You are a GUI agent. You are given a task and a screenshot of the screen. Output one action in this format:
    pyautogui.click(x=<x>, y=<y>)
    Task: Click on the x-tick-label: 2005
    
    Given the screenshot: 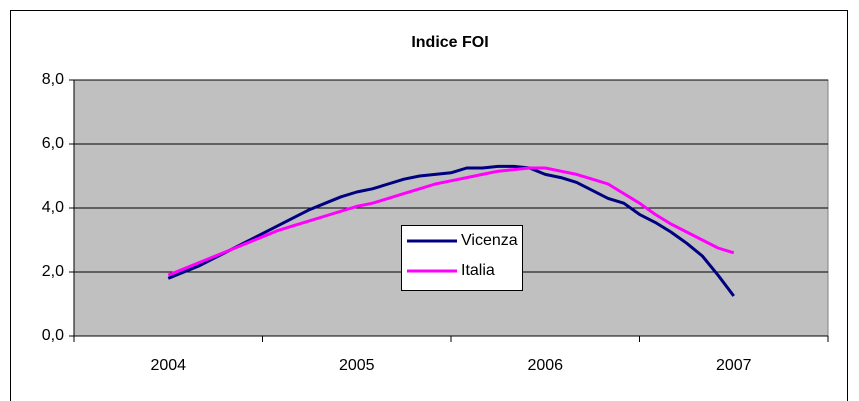 What is the action you would take?
    pyautogui.click(x=357, y=365)
    